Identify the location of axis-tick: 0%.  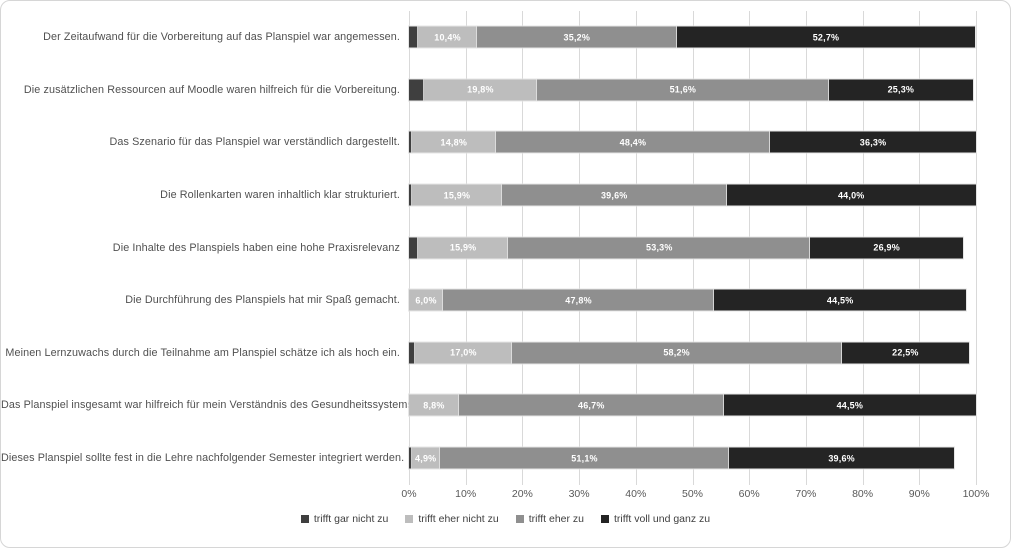
(409, 494).